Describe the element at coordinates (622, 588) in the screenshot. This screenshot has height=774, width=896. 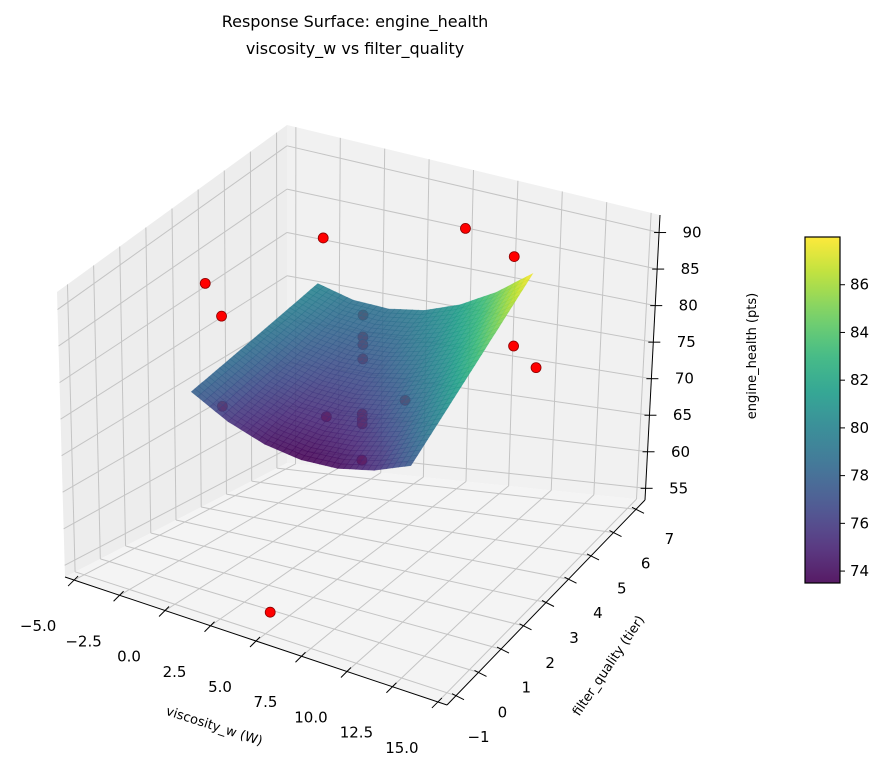
I see `y-tick-label: 5` at that location.